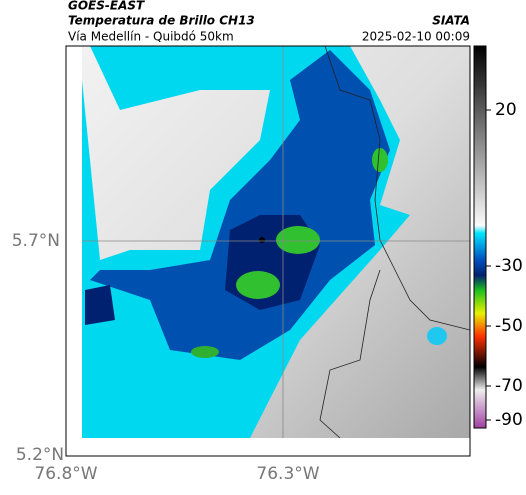 The image size is (526, 495). What do you see at coordinates (480, 237) in the screenshot?
I see `colorbar` at bounding box center [480, 237].